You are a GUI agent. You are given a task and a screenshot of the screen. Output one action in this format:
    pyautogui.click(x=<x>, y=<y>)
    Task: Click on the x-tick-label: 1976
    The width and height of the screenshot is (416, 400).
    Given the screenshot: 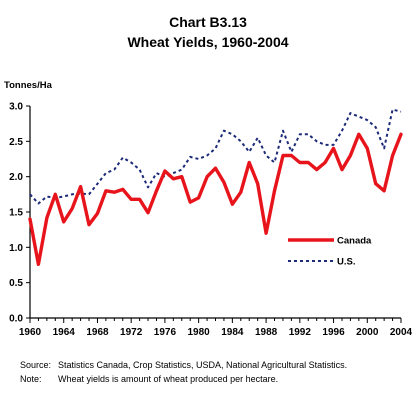 What is the action you would take?
    pyautogui.click(x=165, y=332)
    